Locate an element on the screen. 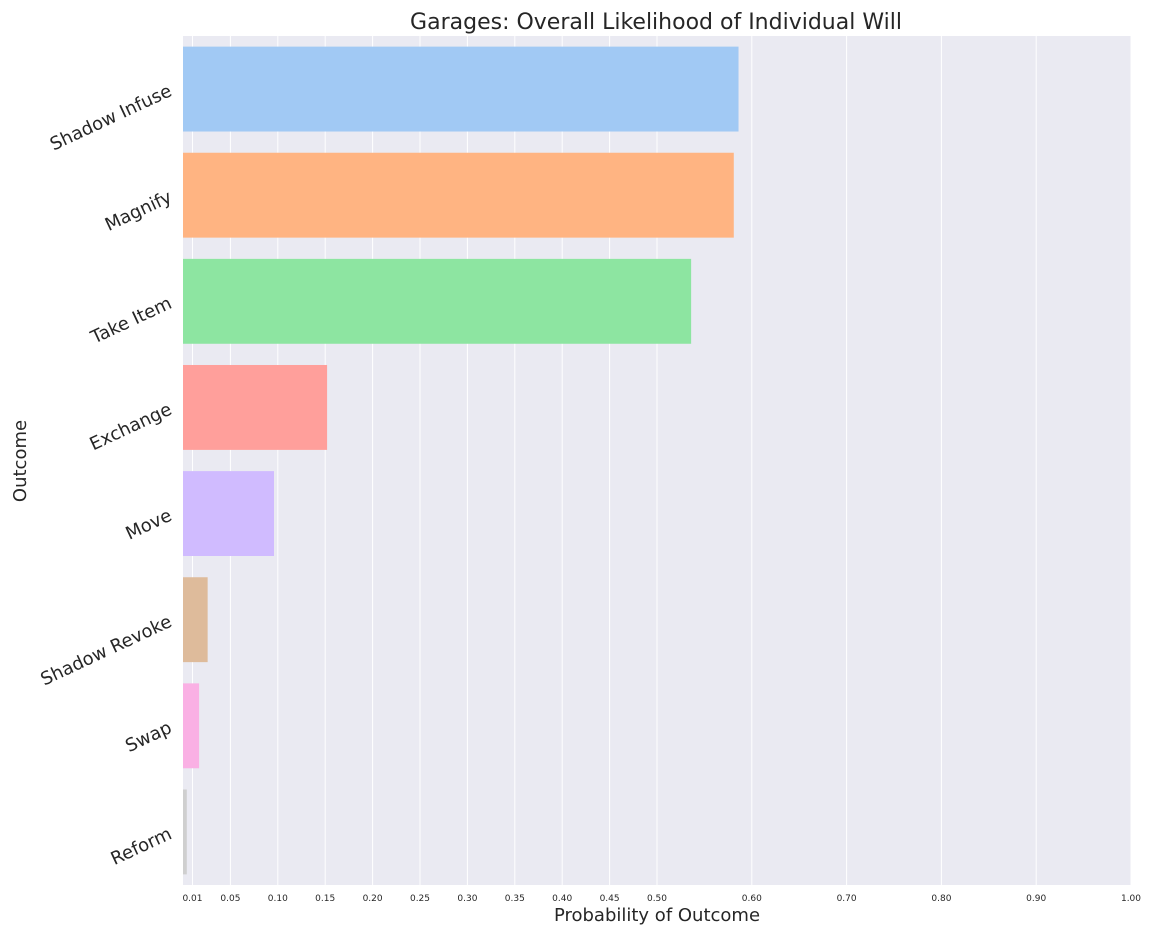  x-tick-label: 0.50 is located at coordinates (657, 899).